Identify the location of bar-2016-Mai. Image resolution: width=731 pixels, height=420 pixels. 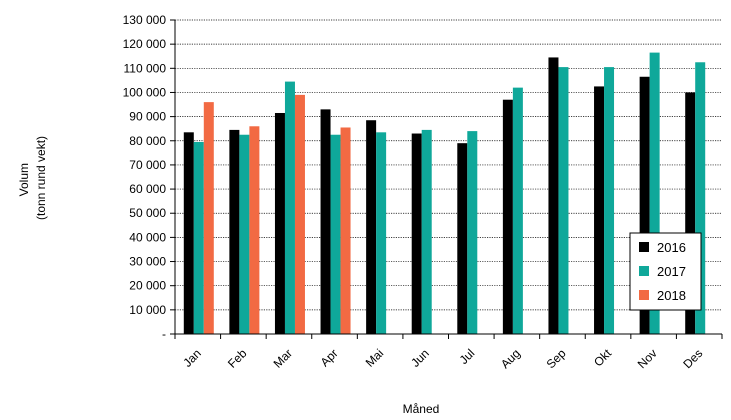
(371, 227).